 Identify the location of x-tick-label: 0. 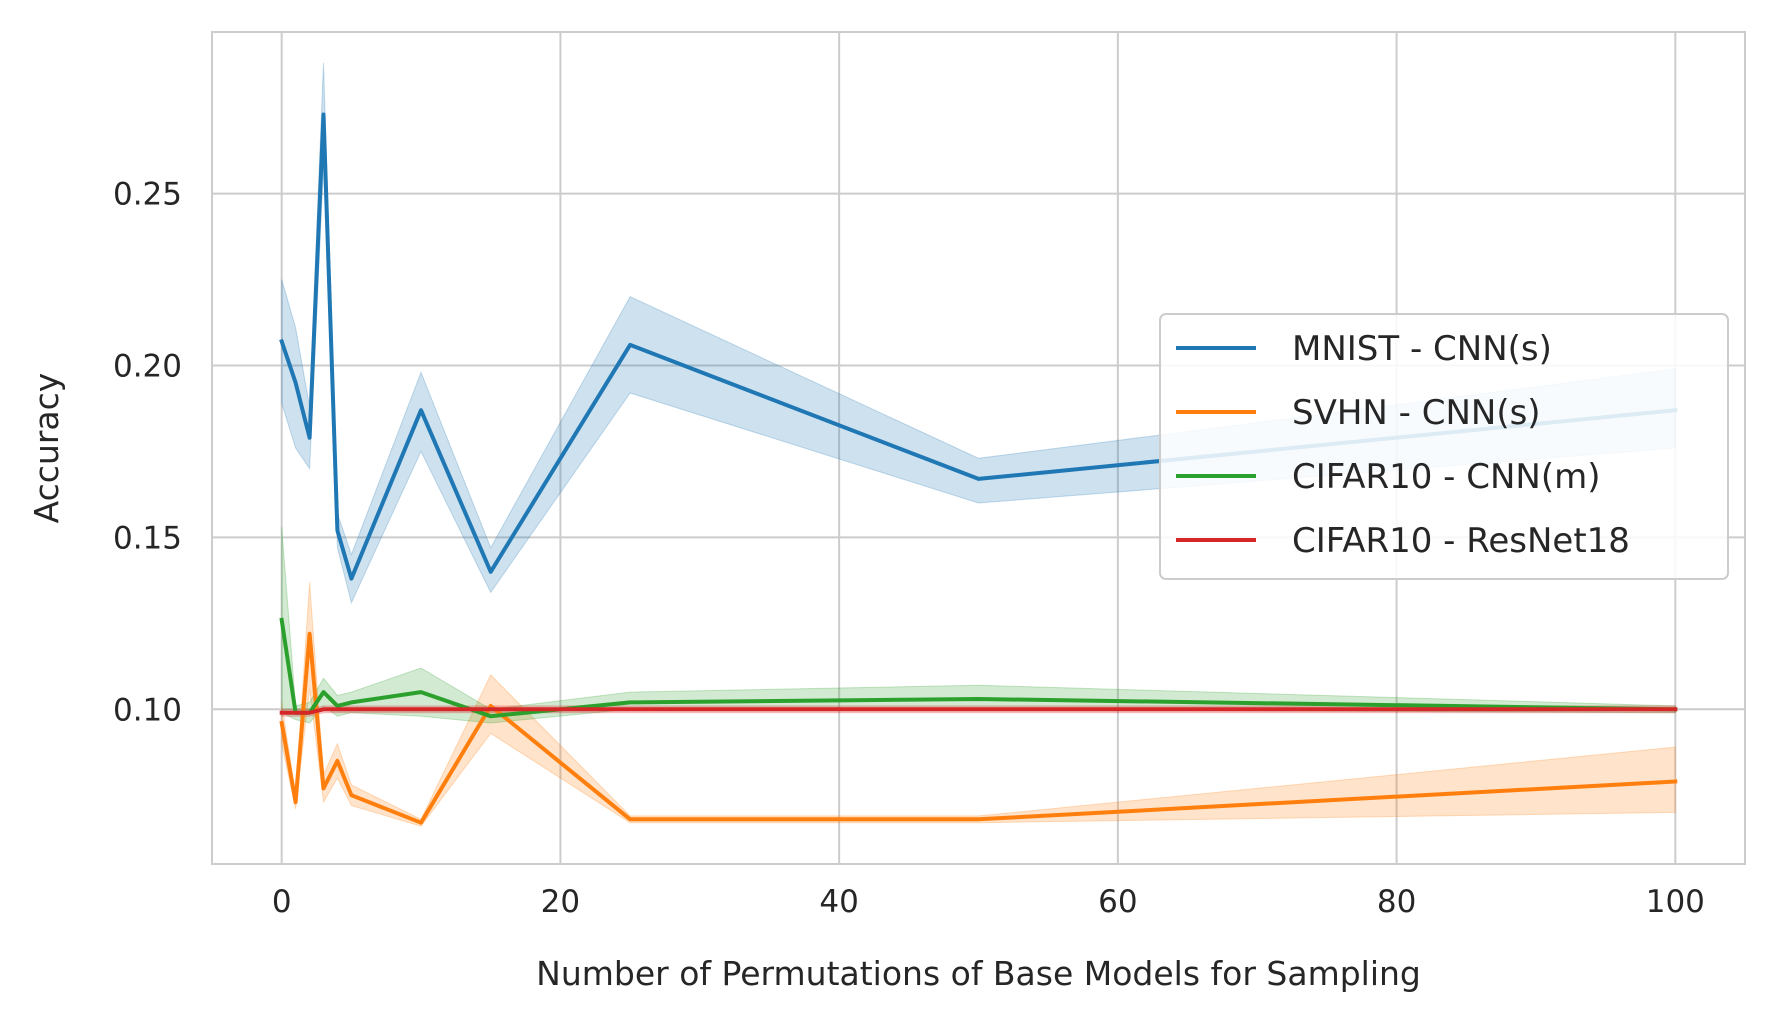
(282, 902).